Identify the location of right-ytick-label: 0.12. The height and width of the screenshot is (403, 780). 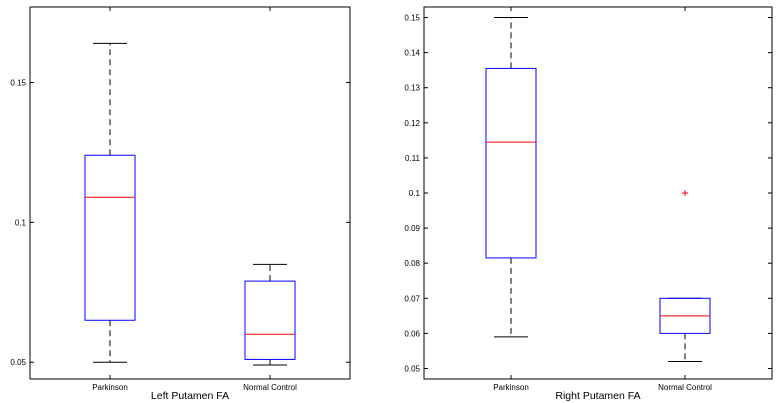
(412, 123).